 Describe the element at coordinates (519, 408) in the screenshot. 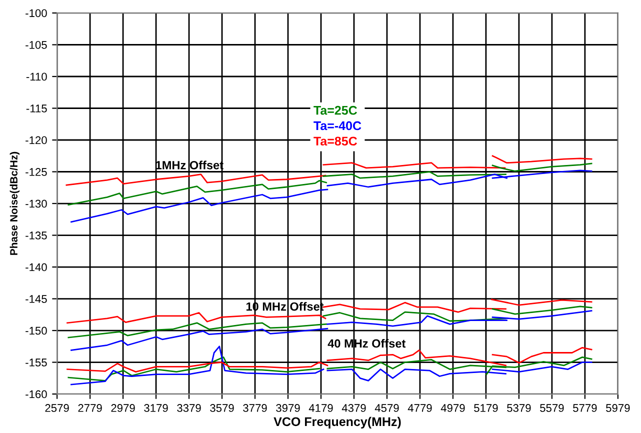

I see `x-tick-label: 5379` at that location.